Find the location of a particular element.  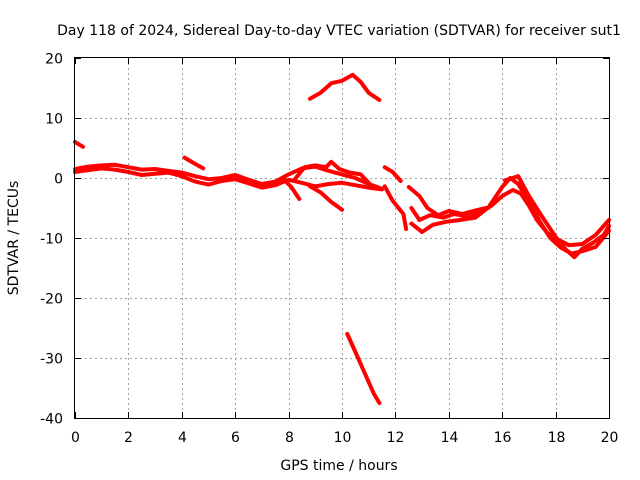

series-main-band-b is located at coordinates (228, 179).